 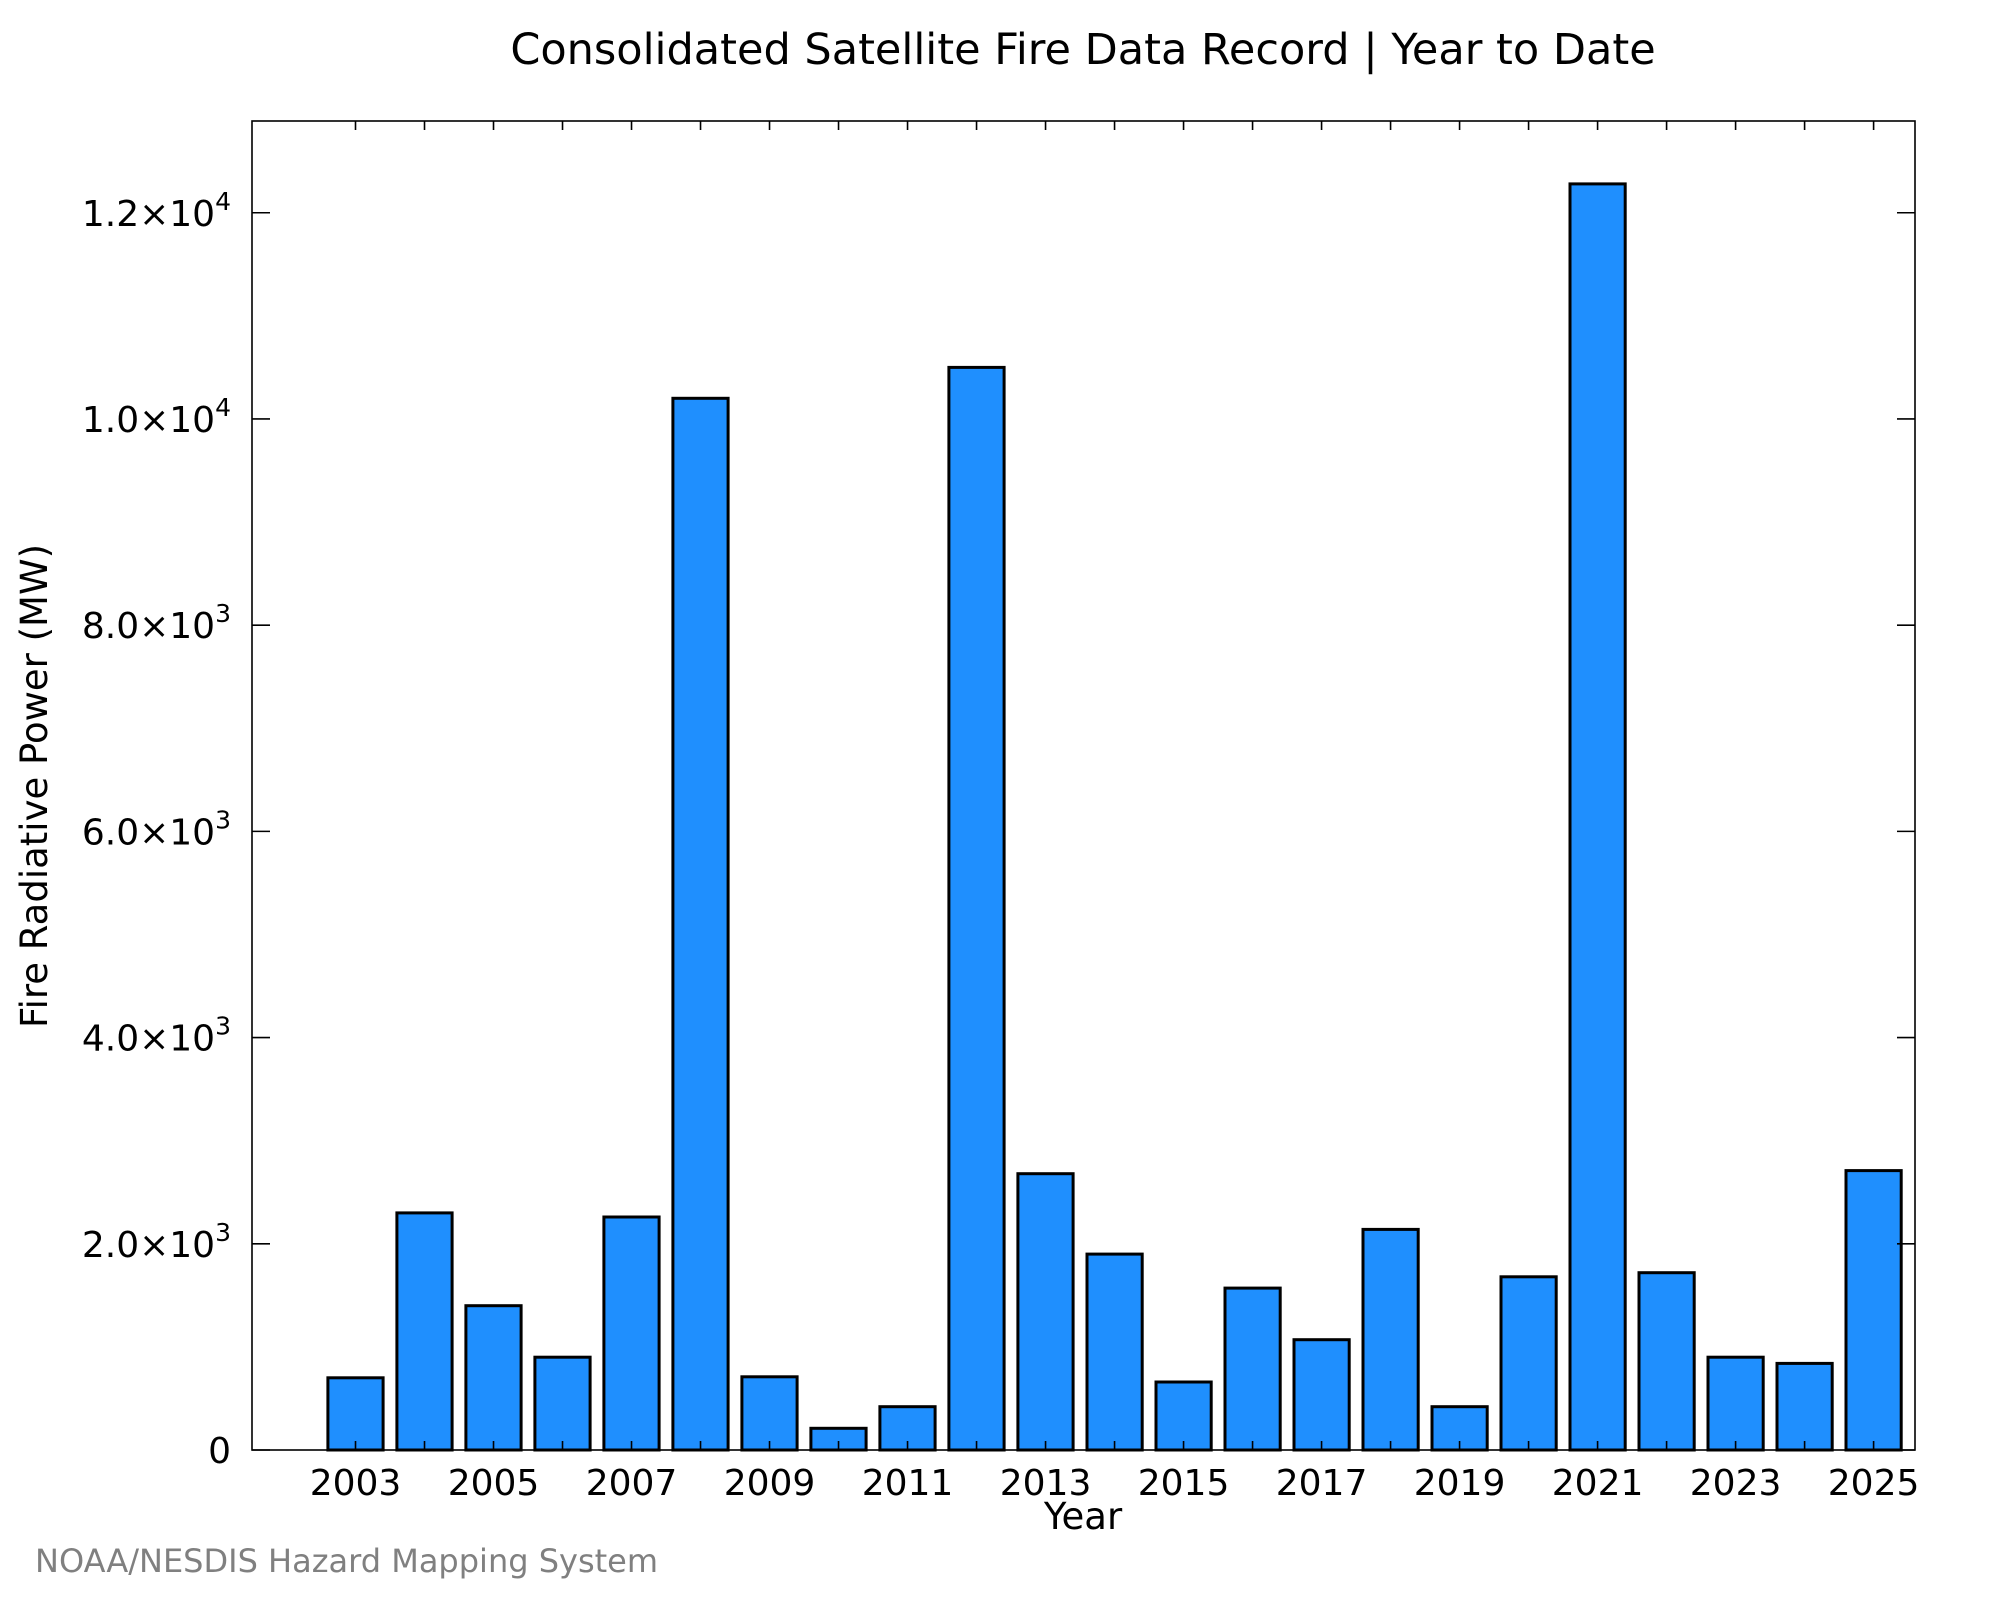 What do you see at coordinates (769, 1413) in the screenshot?
I see `bar-2009` at bounding box center [769, 1413].